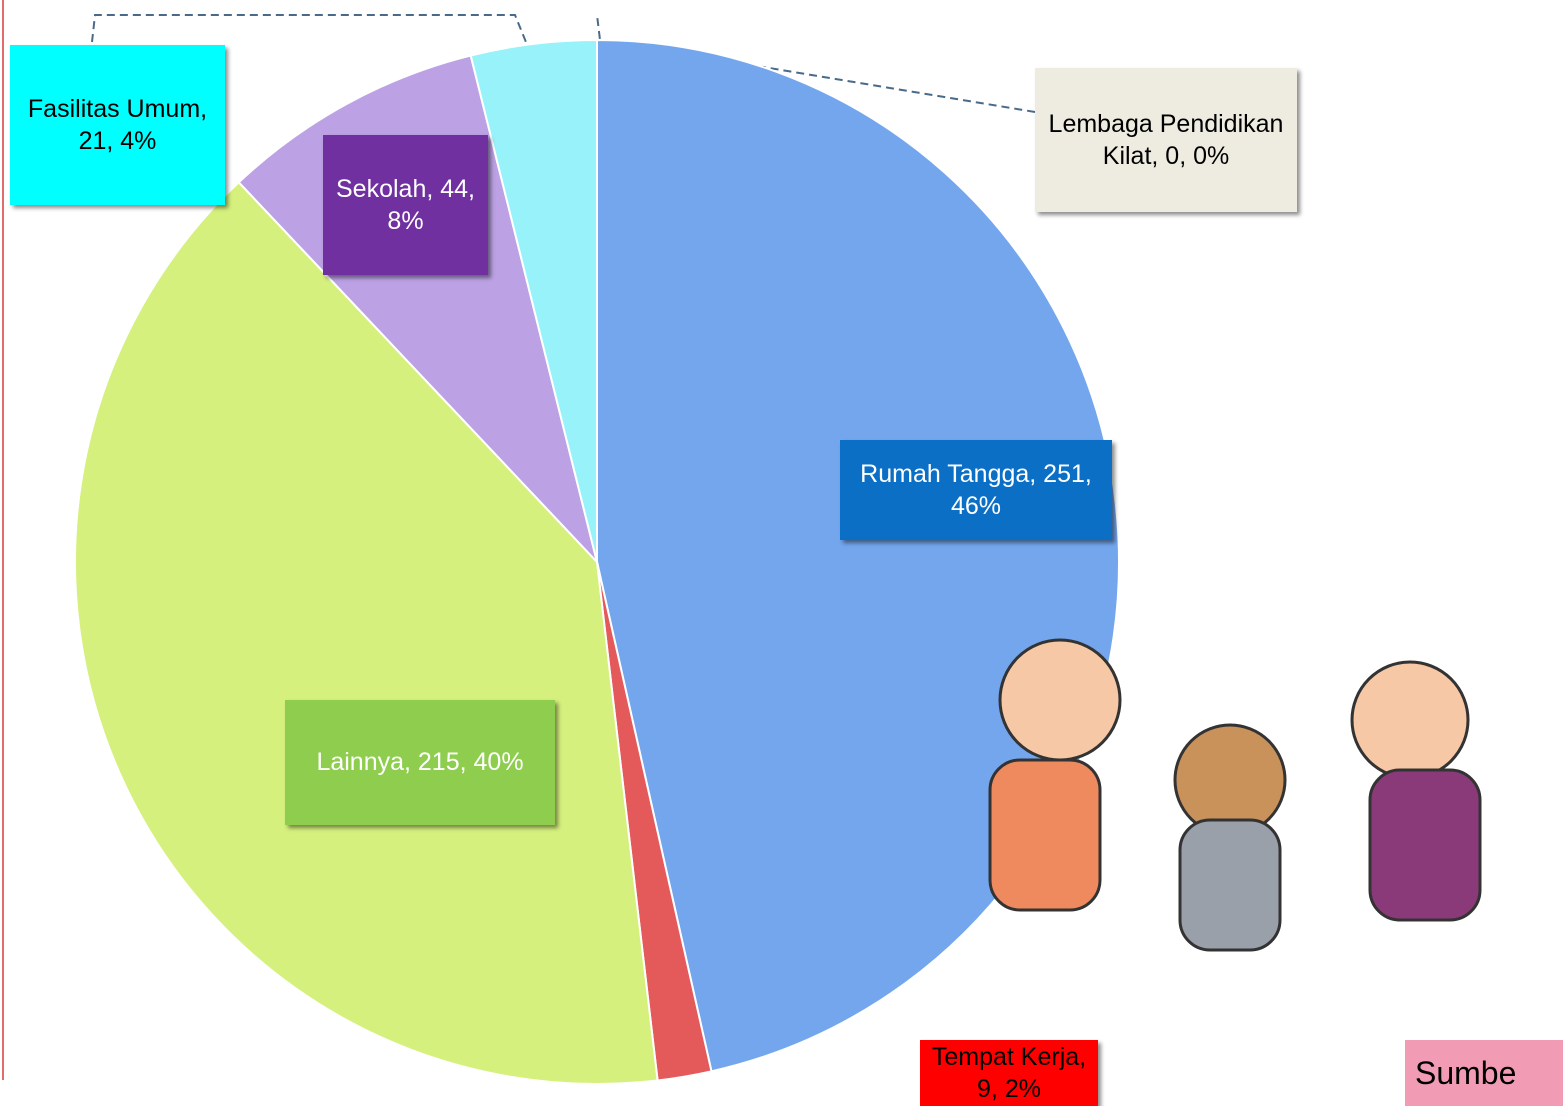  I want to click on data-label: Lainnya, 215, 40%, so click(420, 762).